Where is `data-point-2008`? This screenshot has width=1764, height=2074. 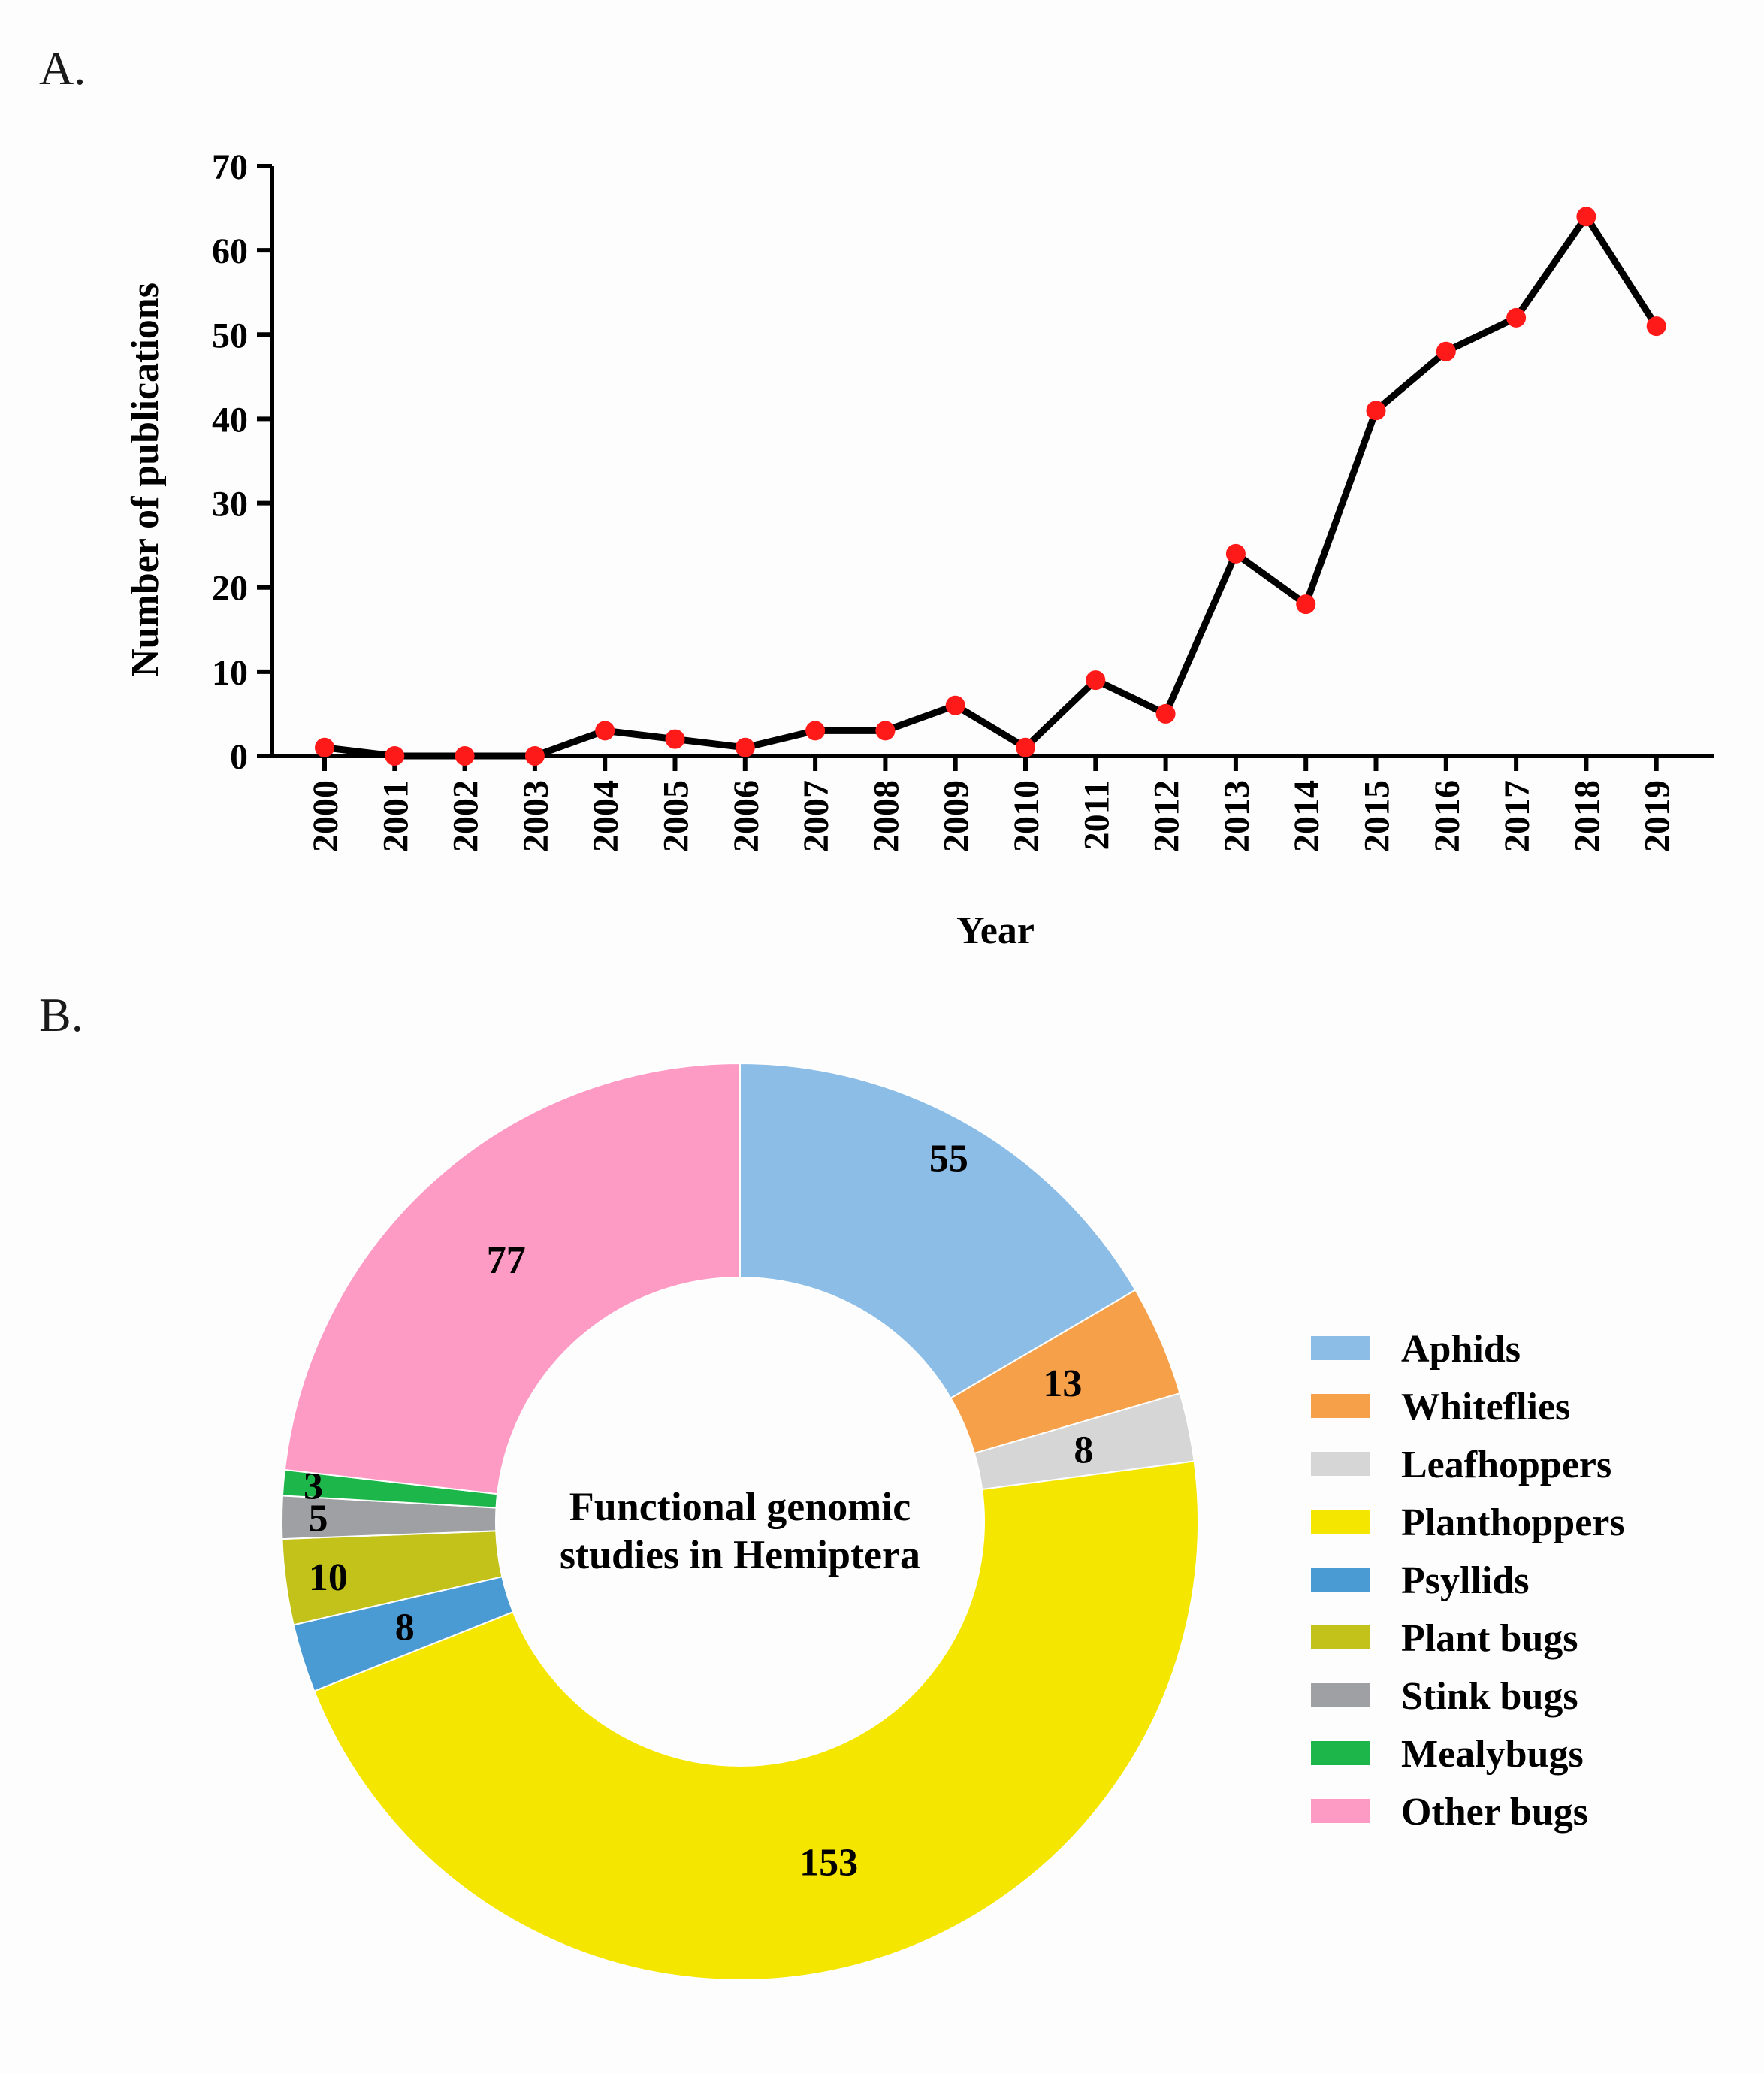
data-point-2008 is located at coordinates (885, 731).